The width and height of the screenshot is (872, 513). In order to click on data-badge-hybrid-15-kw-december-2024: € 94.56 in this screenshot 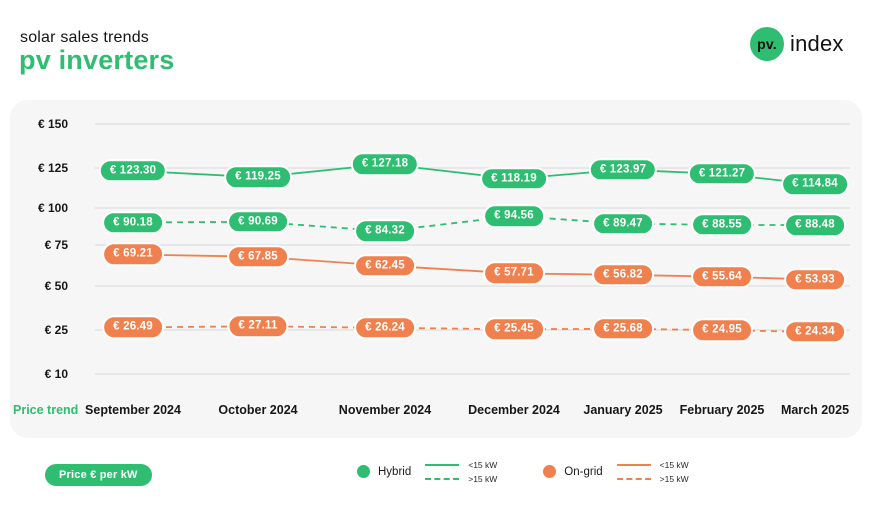, I will do `click(514, 216)`.